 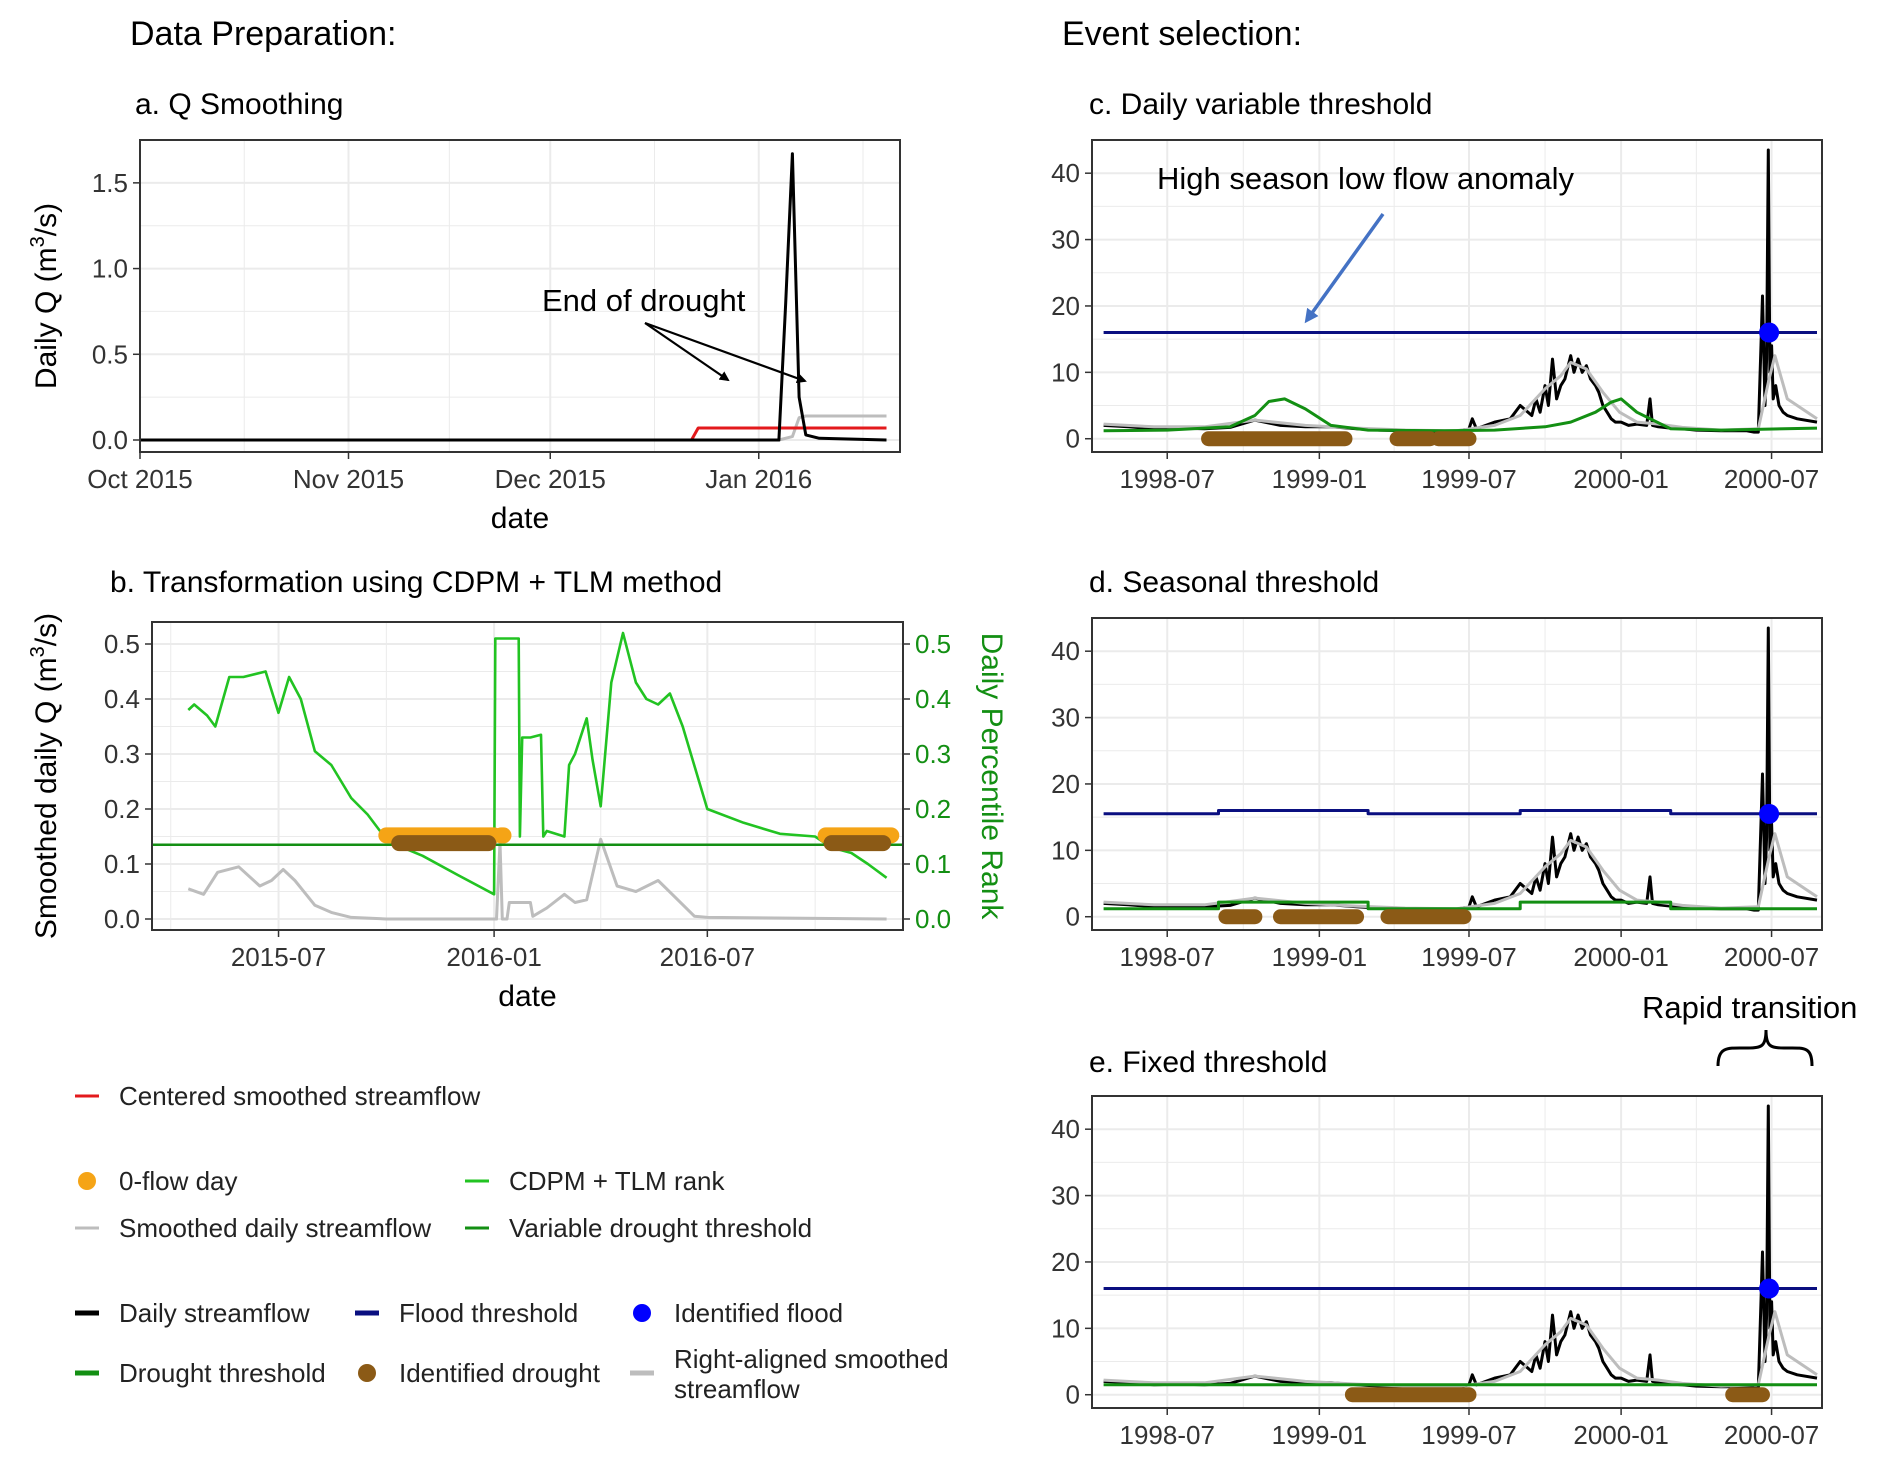 I want to click on y2-tick-label: 0.1, so click(x=933, y=864).